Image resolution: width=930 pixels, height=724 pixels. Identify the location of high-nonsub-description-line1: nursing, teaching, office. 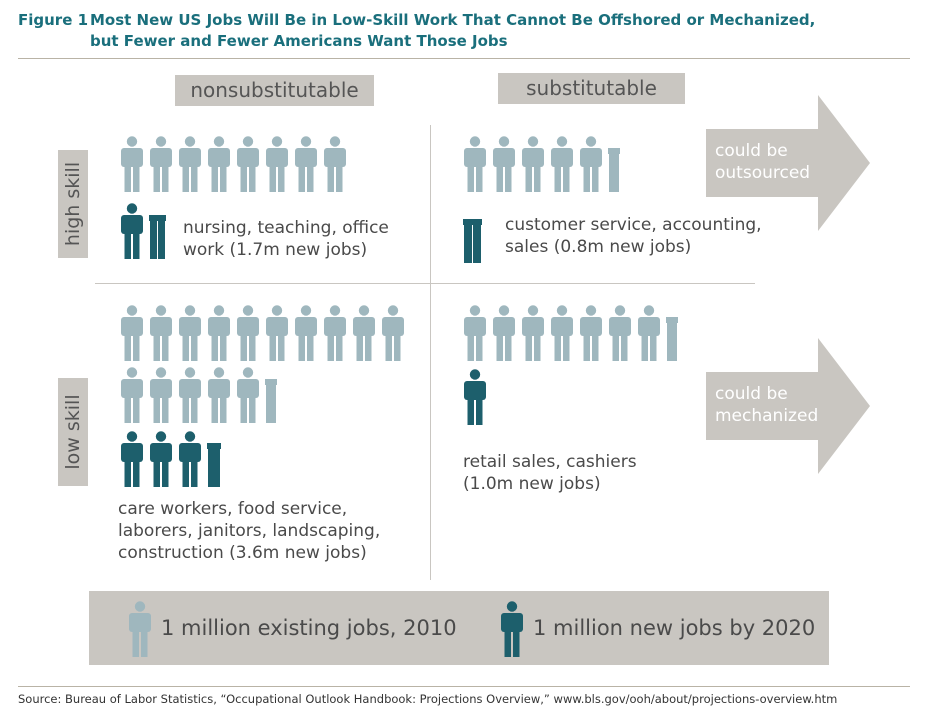
(286, 228).